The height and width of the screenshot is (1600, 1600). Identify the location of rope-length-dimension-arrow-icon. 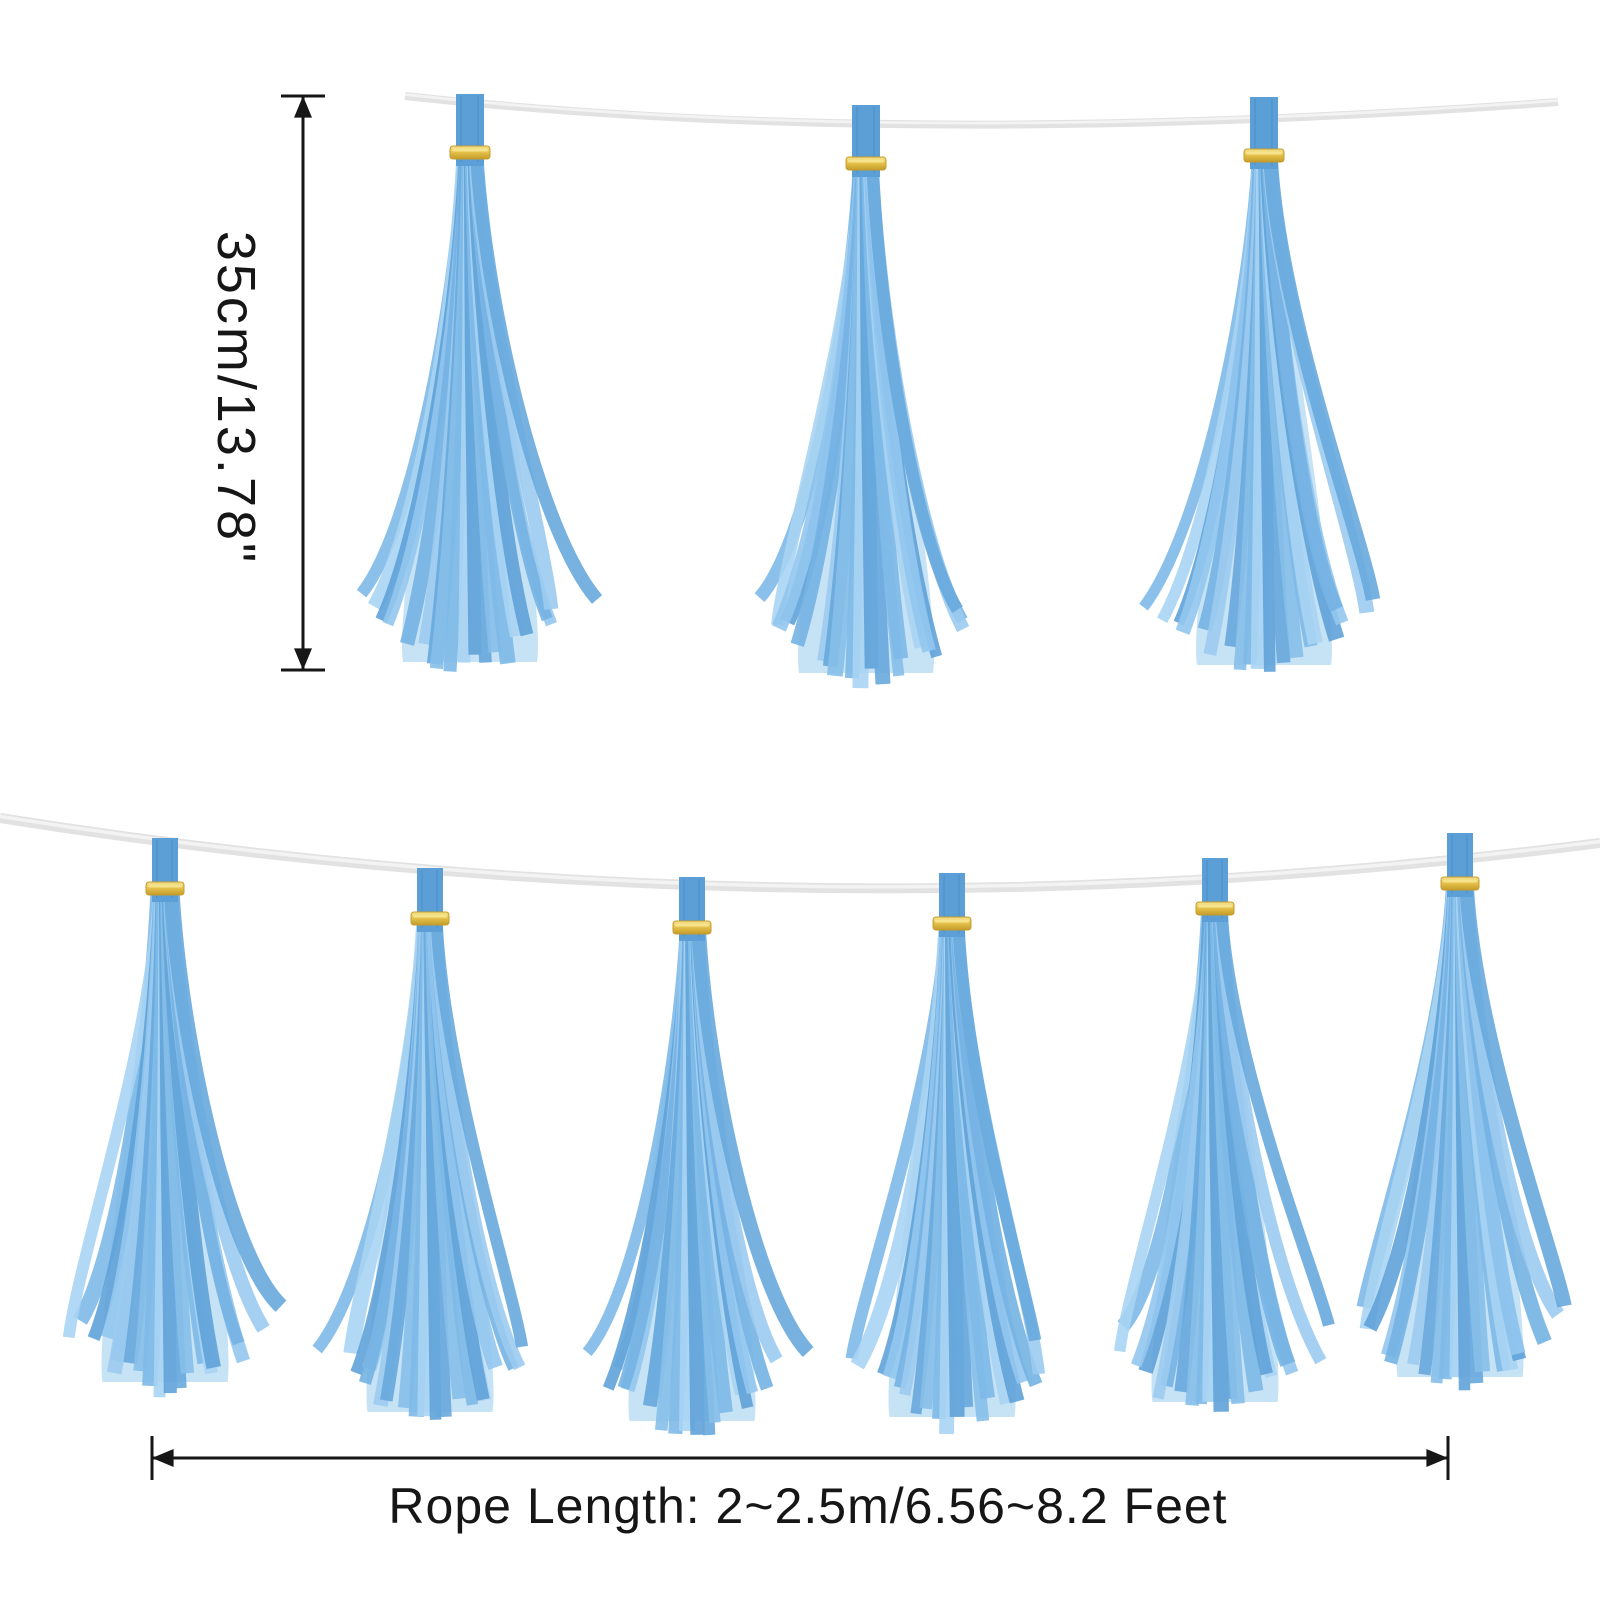
(800, 1458).